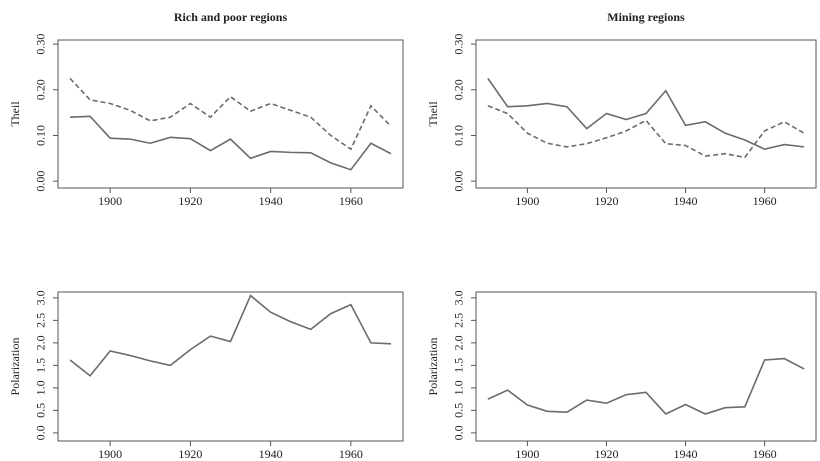 This screenshot has height=461, width=820. I want to click on chart-title: Rich and poor regions, so click(231, 17).